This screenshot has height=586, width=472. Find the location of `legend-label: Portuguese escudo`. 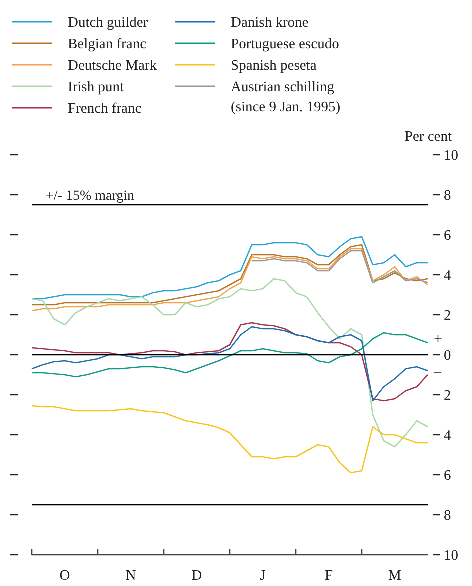

legend-label: Portuguese escudo is located at coordinates (285, 44).